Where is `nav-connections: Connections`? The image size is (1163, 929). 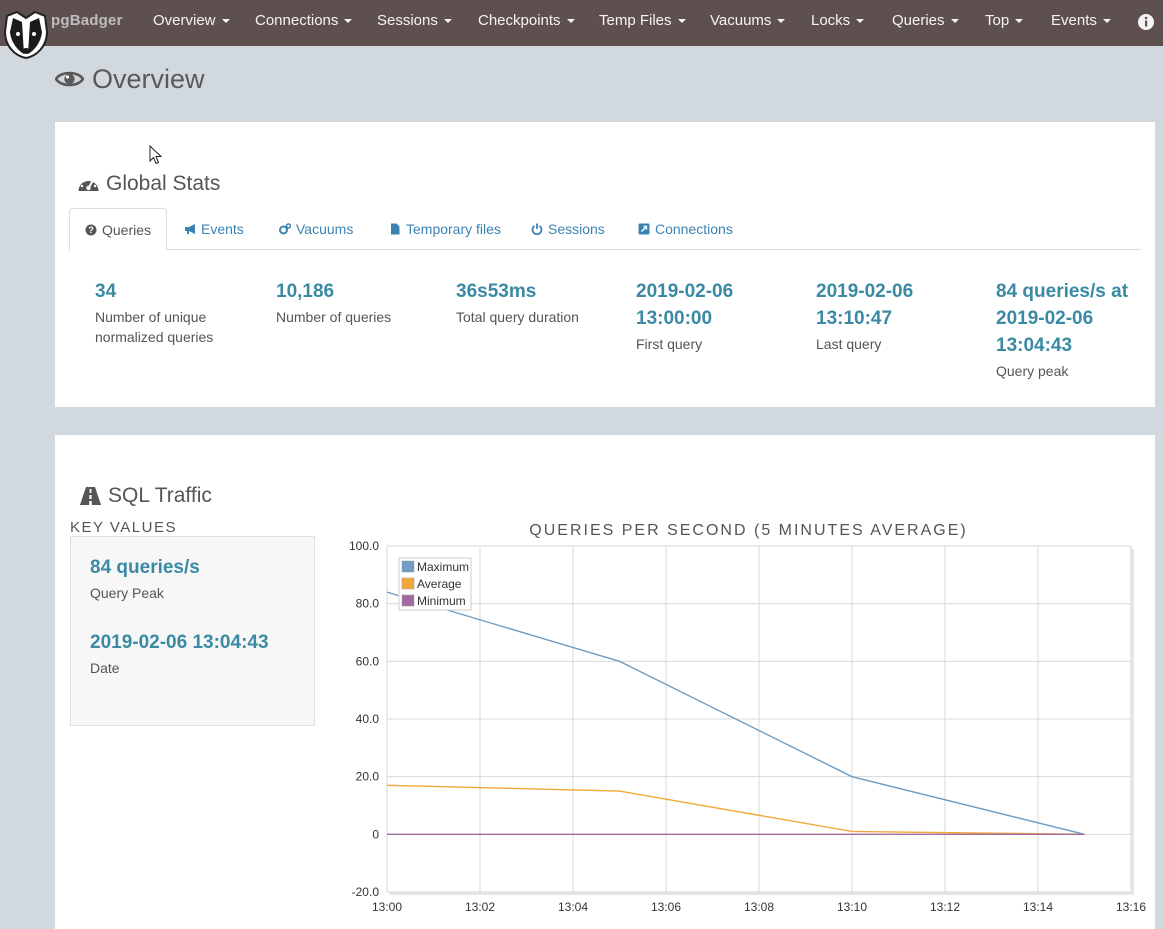
nav-connections: Connections is located at coordinates (304, 20).